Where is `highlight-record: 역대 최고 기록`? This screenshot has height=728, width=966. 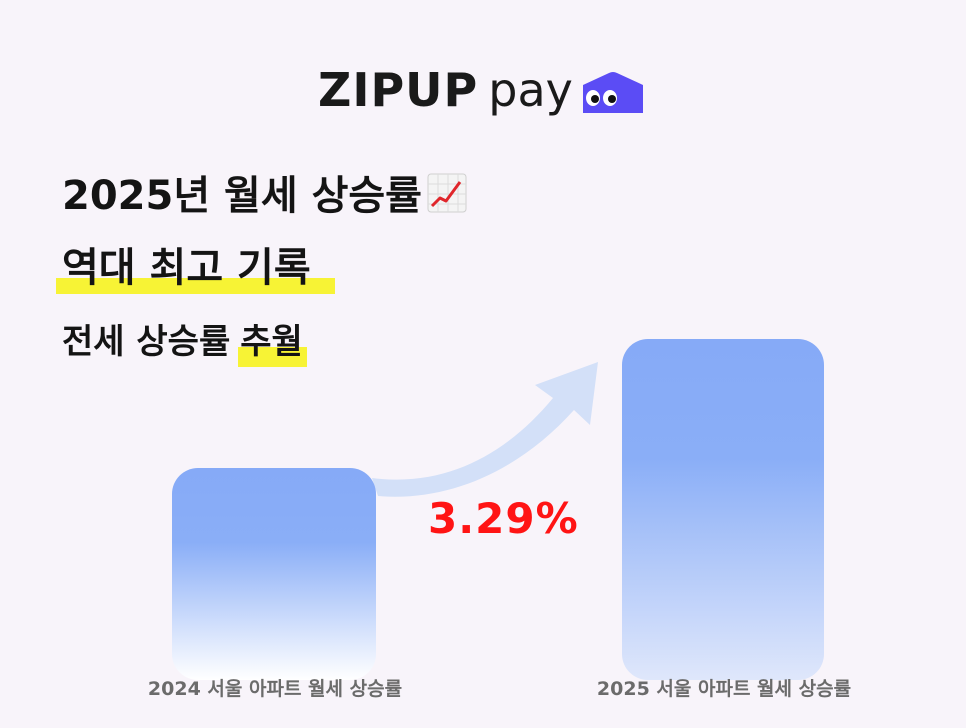 highlight-record: 역대 최고 기록 is located at coordinates (195, 269).